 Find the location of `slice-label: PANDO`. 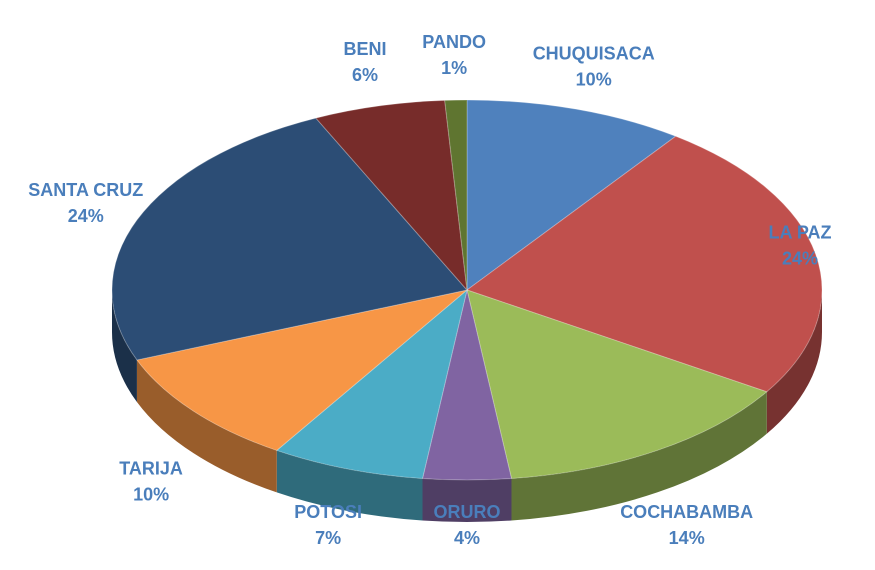

slice-label: PANDO is located at coordinates (454, 42).